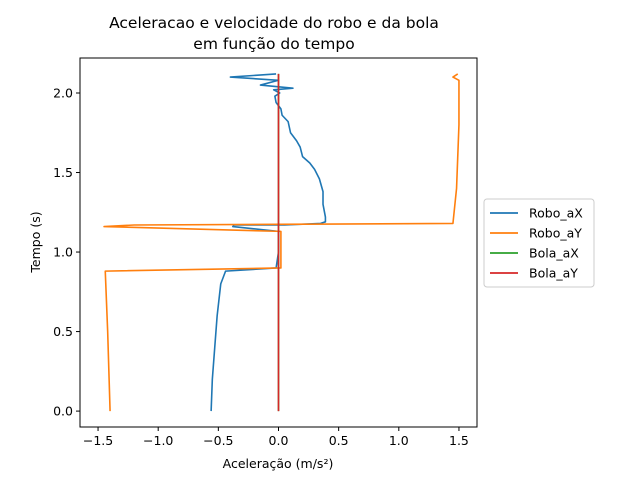  I want to click on y-tick-label: 1.0, so click(63, 252).